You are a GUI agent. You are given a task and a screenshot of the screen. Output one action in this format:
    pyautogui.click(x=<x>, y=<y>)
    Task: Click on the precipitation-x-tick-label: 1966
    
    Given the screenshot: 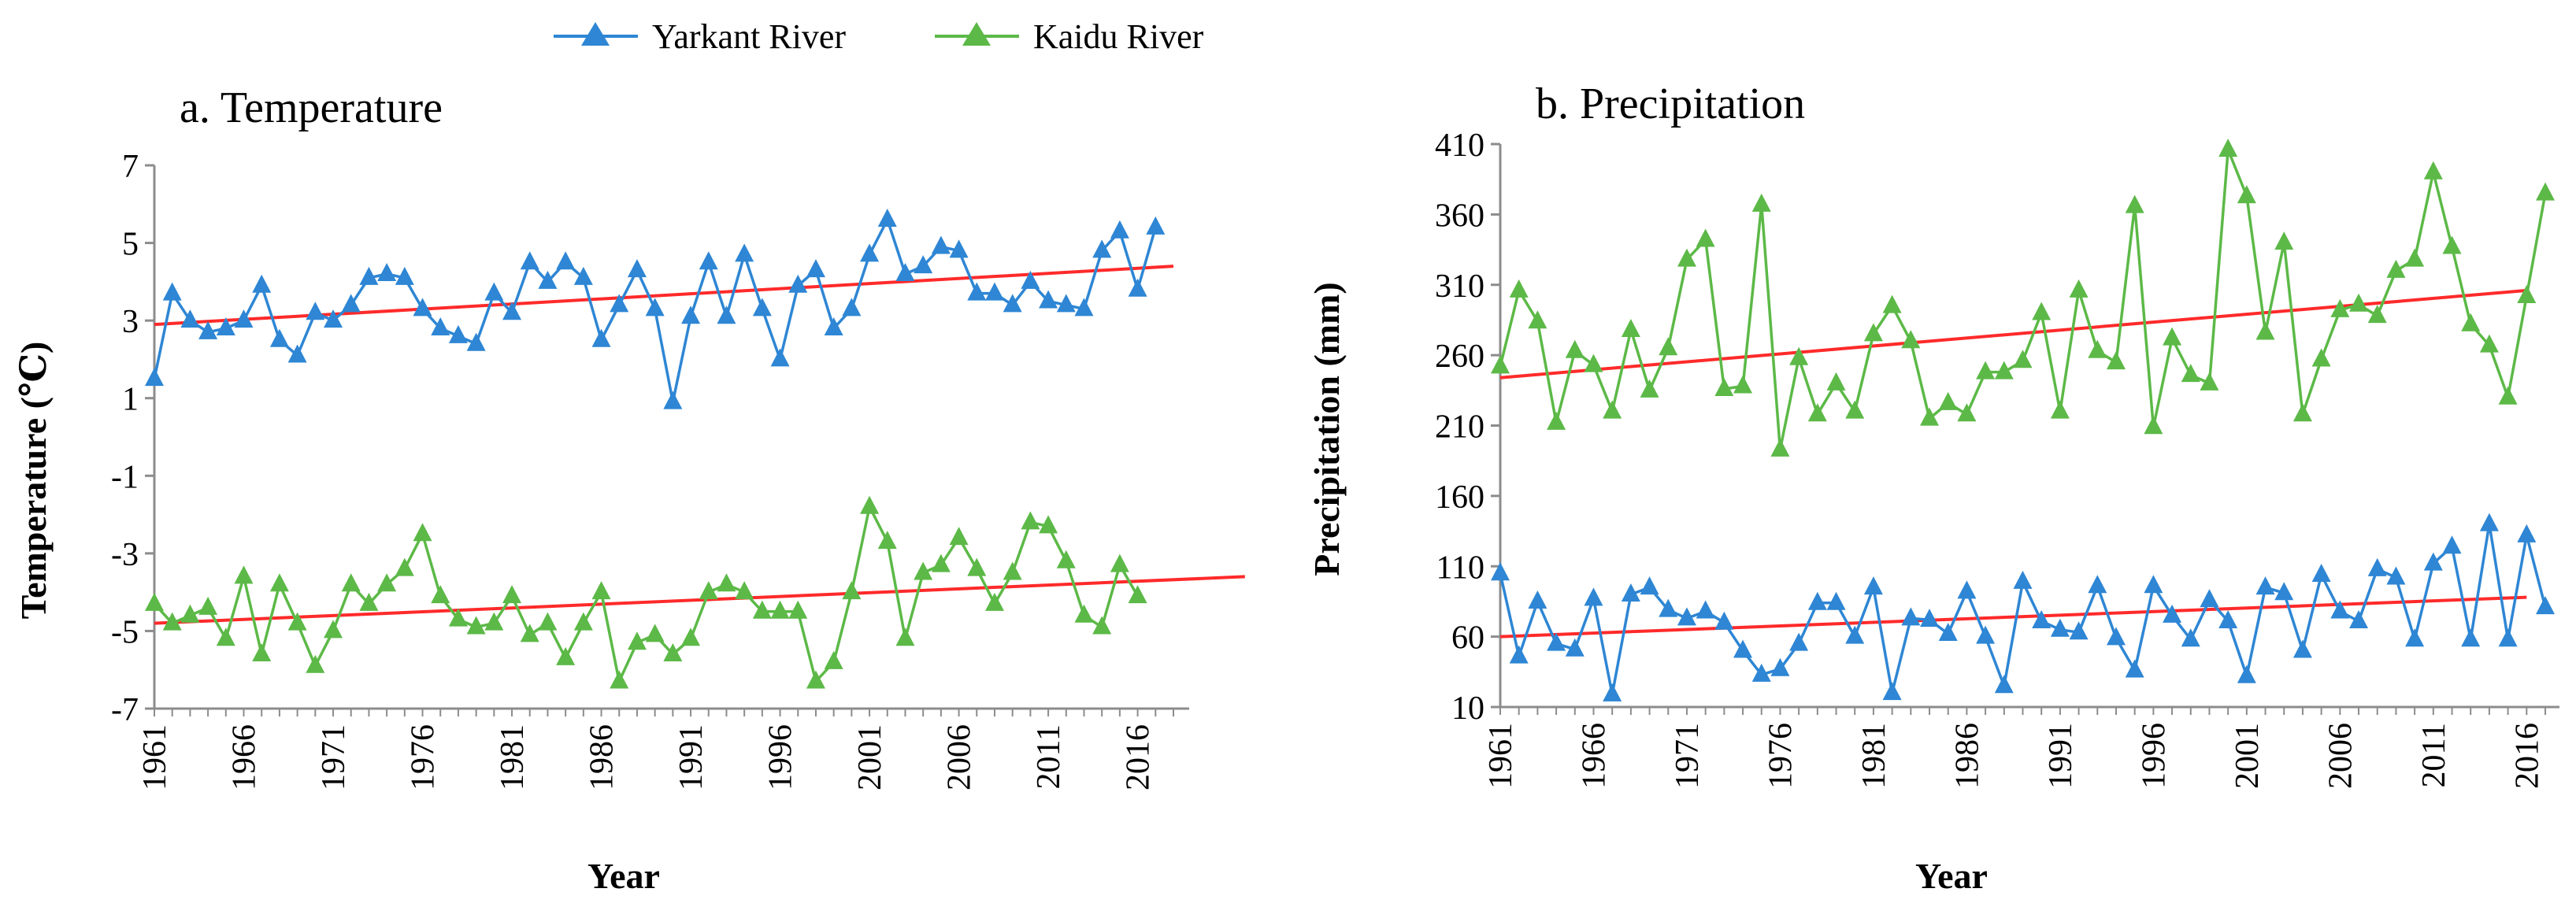 What is the action you would take?
    pyautogui.click(x=1594, y=756)
    